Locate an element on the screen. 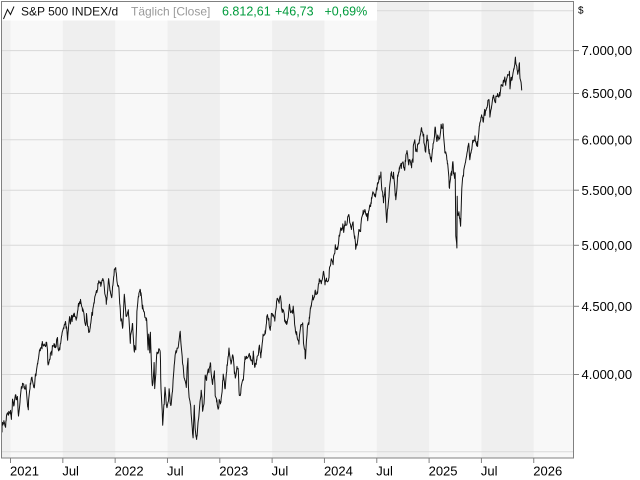  svg-text: +0,69% is located at coordinates (346, 12).